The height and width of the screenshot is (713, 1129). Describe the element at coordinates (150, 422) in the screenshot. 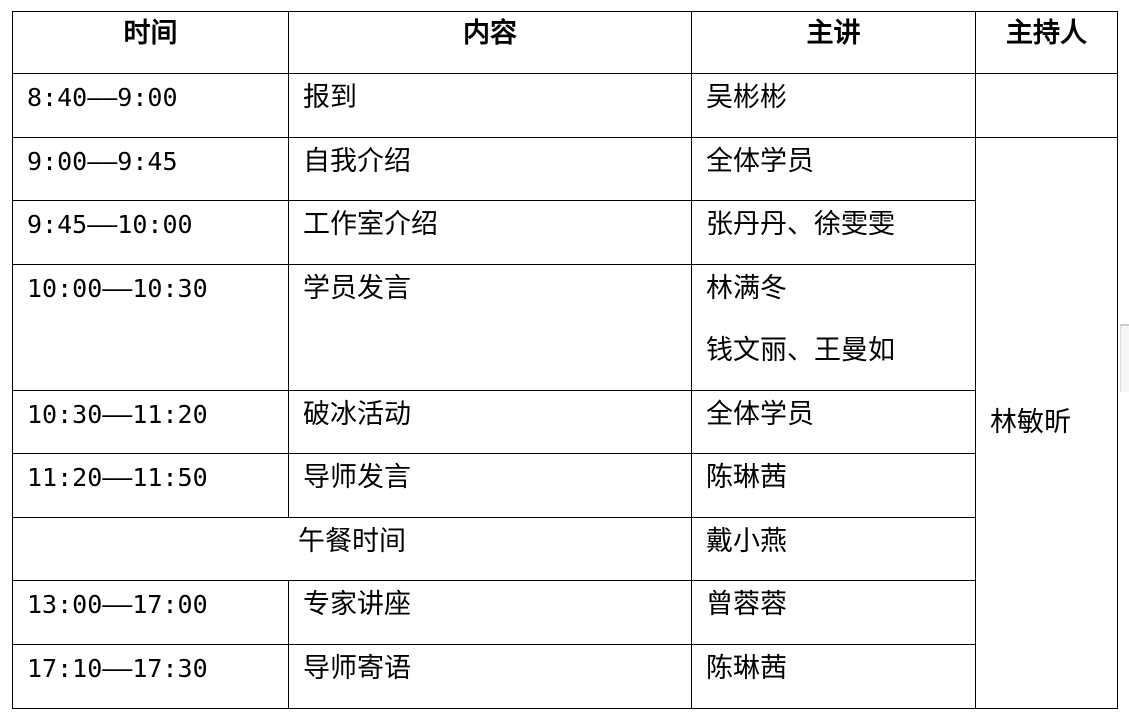

I see `time-cell: 10:30——11:20` at that location.